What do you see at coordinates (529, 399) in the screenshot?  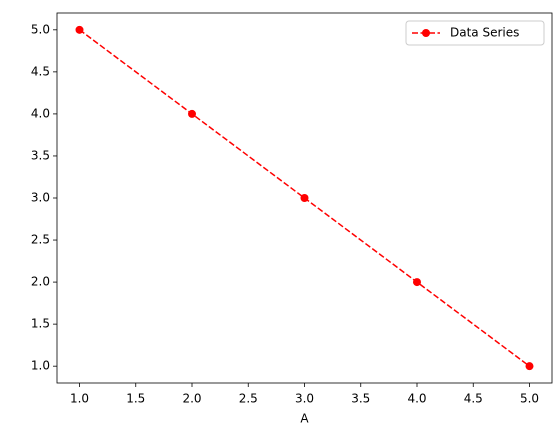 I see `x-tick-label: 5.0` at bounding box center [529, 399].